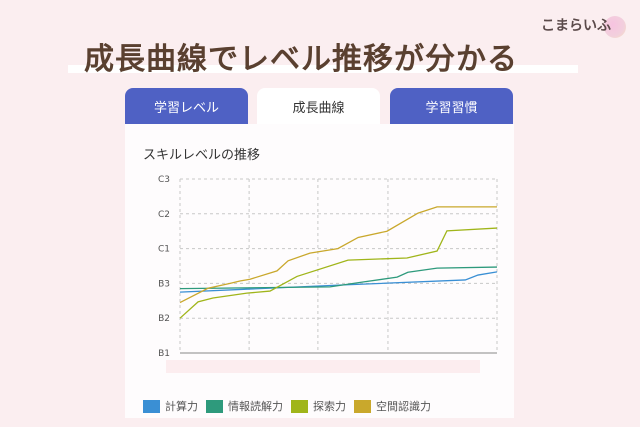 This screenshot has height=427, width=640. I want to click on y-tick-label: B3, so click(164, 284).